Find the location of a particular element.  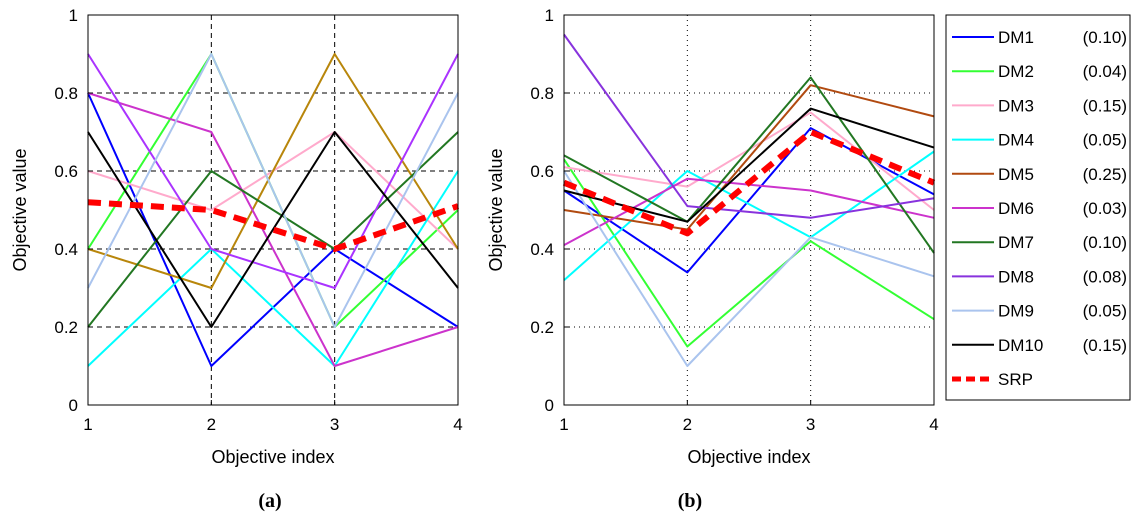

legend-label-dm9: DM9 is located at coordinates (1016, 311).